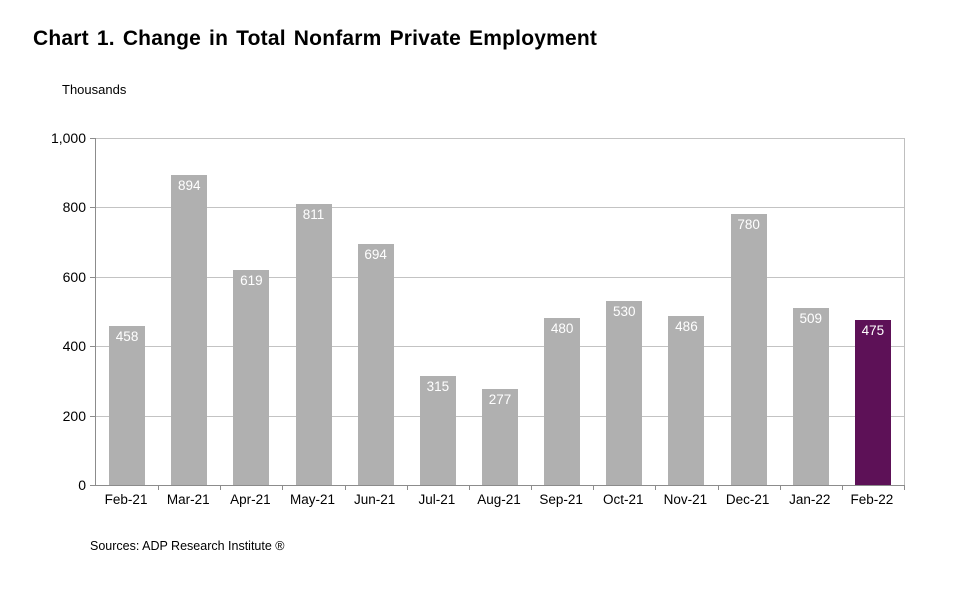 This screenshot has width=960, height=591. What do you see at coordinates (686, 400) in the screenshot?
I see `bar-nov-21: 486` at bounding box center [686, 400].